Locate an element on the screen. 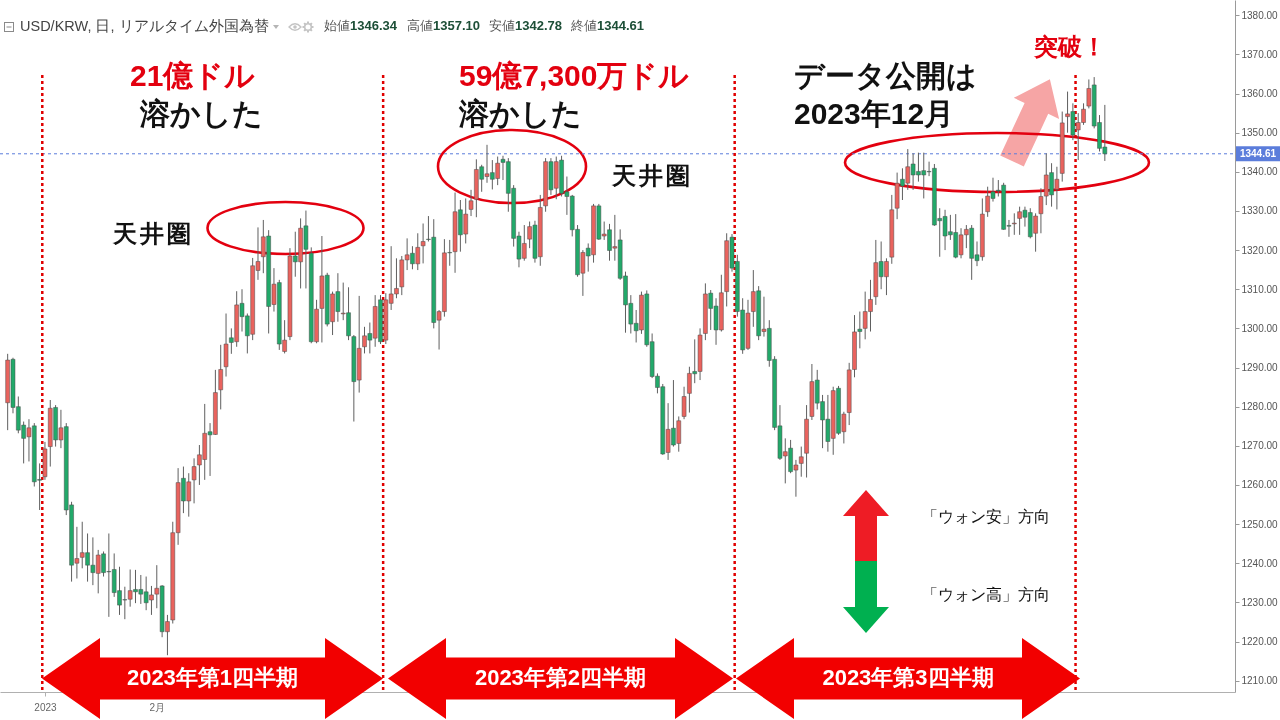 This screenshot has width=1280, height=720. text: USD/KRW, 日, リアルタイム外国為替 is located at coordinates (144, 26).